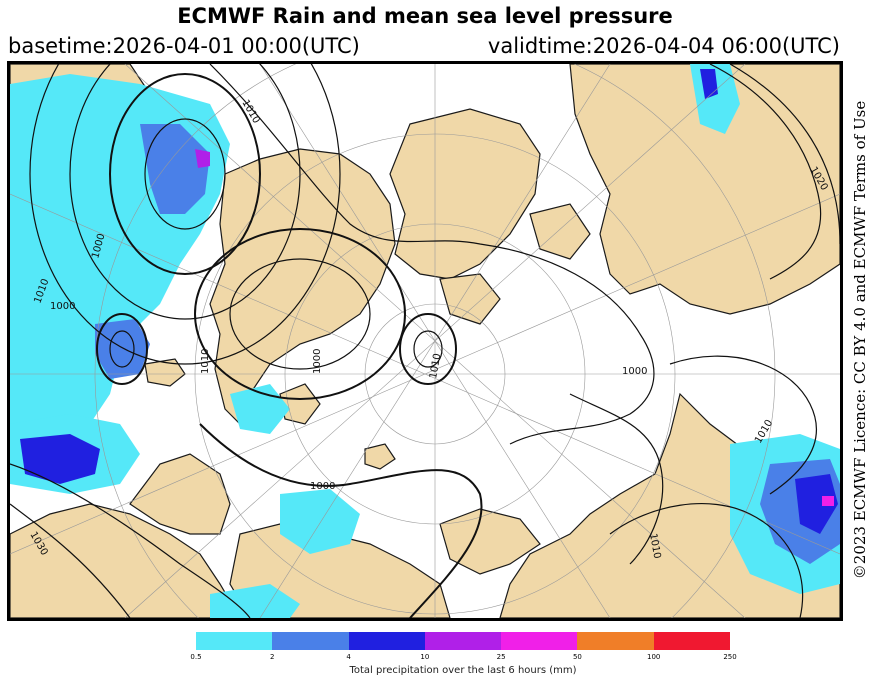  What do you see at coordinates (380, 456) in the screenshot?
I see `land-franz-josef` at bounding box center [380, 456].